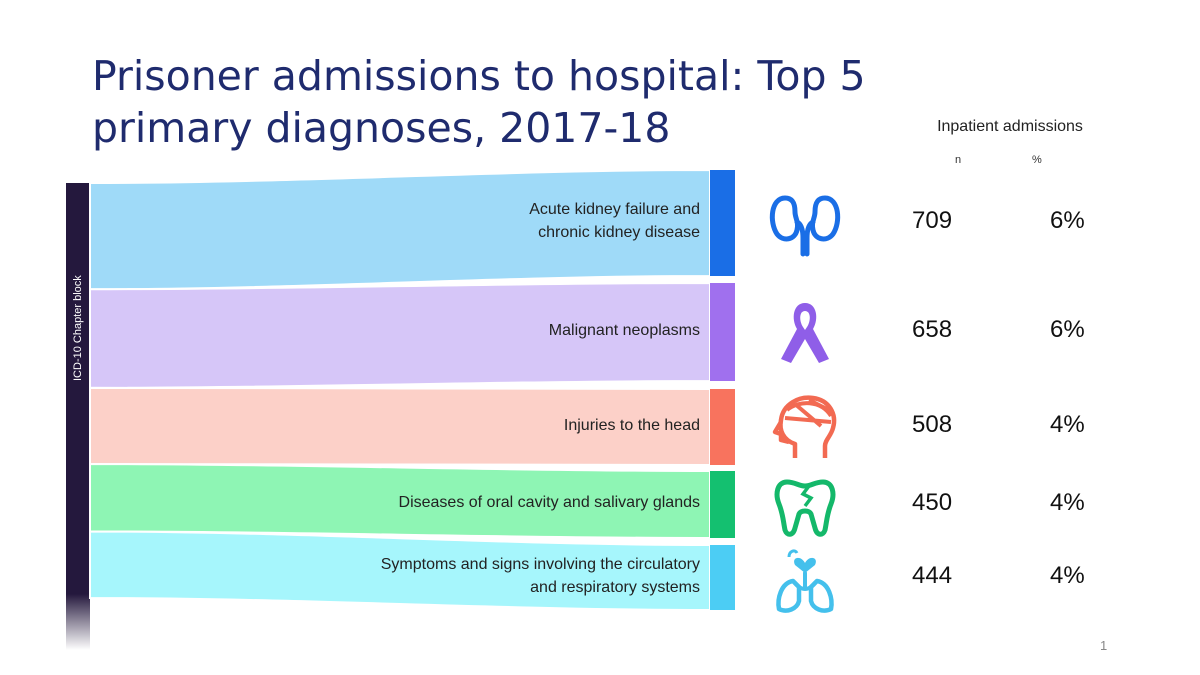 This screenshot has height=675, width=1200. Describe the element at coordinates (1104, 645) in the screenshot. I see `page-number: 1` at that location.